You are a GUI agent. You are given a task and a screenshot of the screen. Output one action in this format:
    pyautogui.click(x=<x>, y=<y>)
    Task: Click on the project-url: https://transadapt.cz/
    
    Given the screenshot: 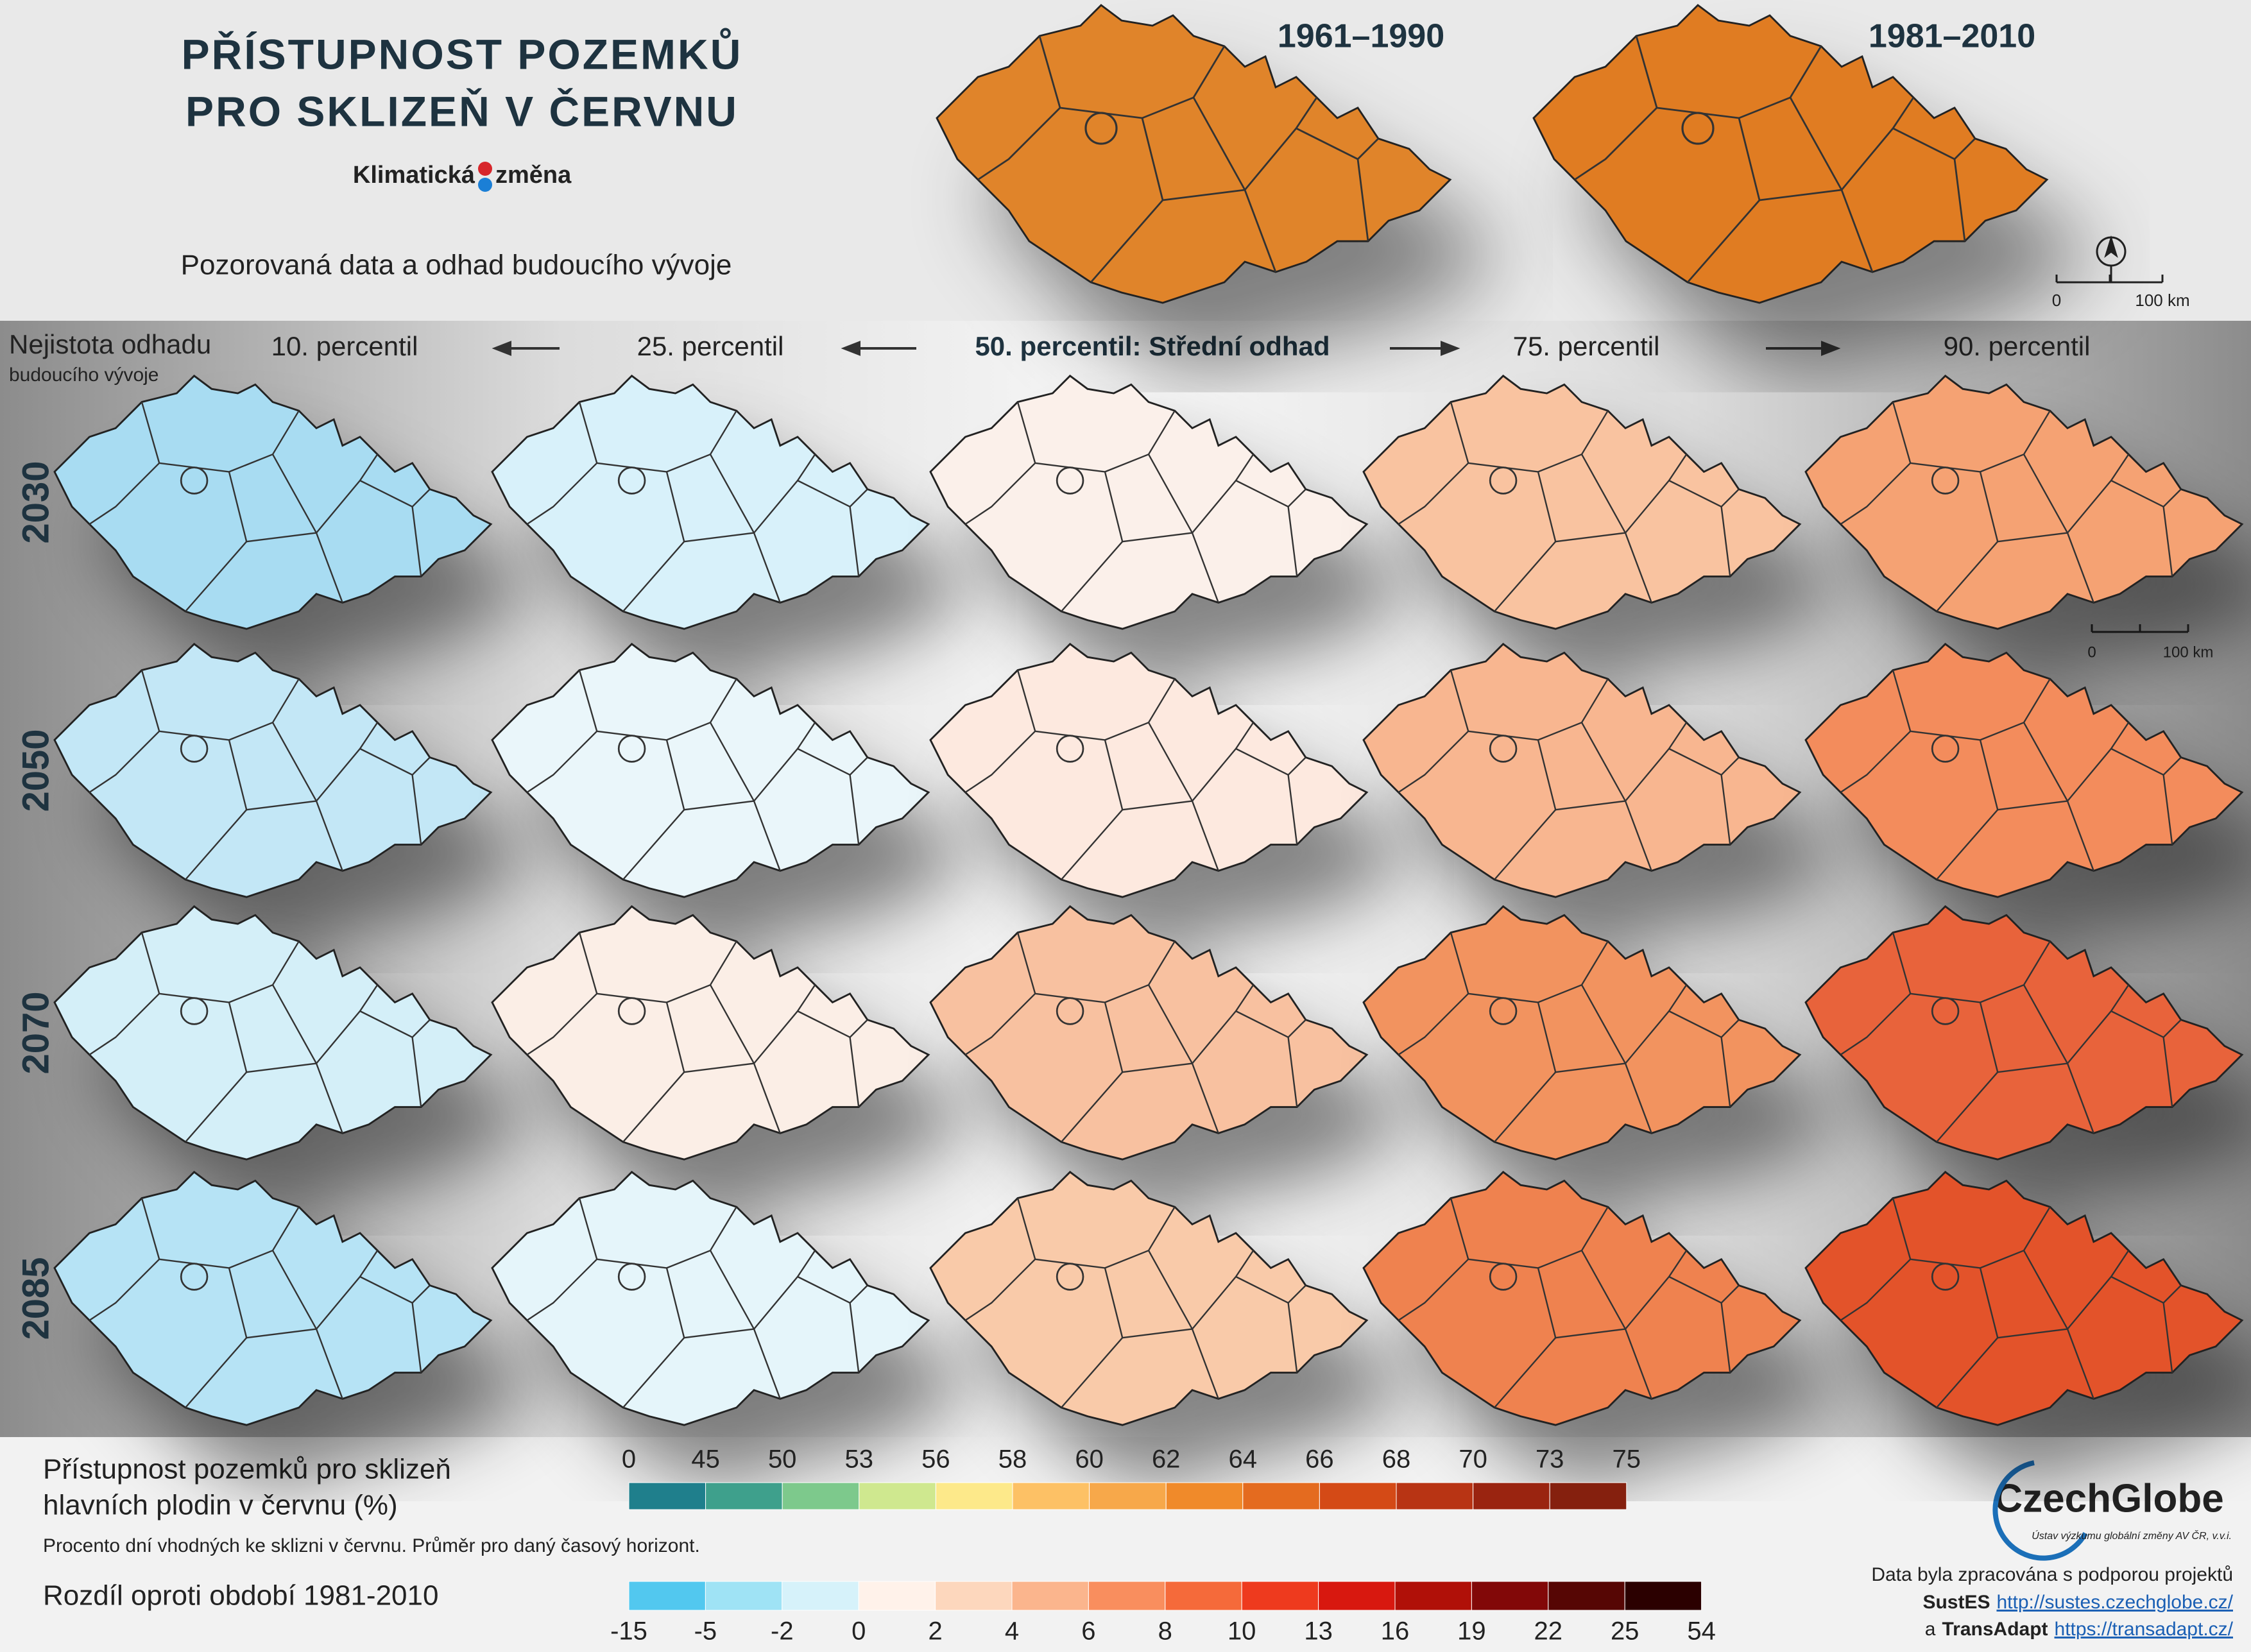 What is the action you would take?
    pyautogui.click(x=2144, y=1629)
    